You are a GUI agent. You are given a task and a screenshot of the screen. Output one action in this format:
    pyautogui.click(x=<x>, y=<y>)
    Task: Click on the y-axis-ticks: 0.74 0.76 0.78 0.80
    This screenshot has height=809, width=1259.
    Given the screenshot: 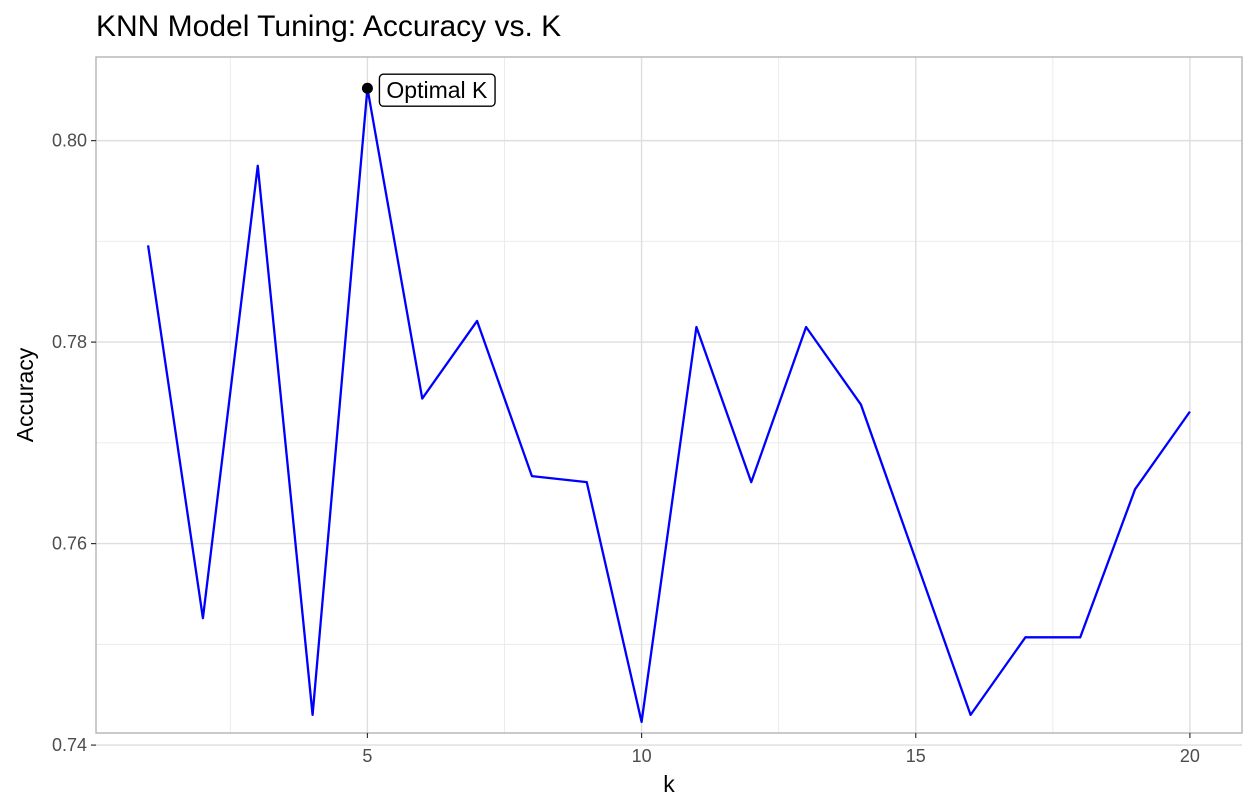 What is the action you would take?
    pyautogui.click(x=74, y=443)
    